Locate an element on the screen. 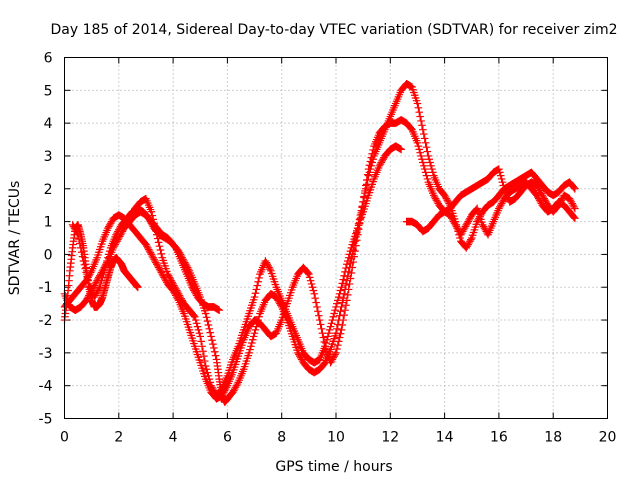  x-tick-label: 14 is located at coordinates (445, 438).